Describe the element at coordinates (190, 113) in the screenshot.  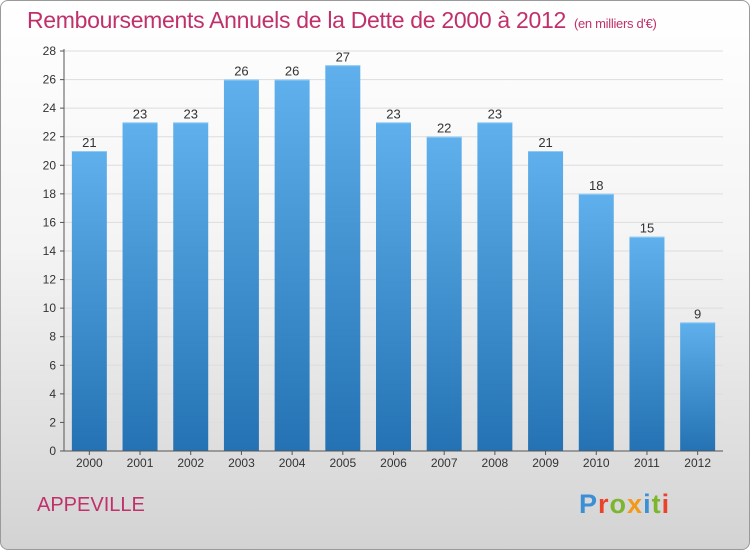
I see `value-label-2002: 23` at that location.